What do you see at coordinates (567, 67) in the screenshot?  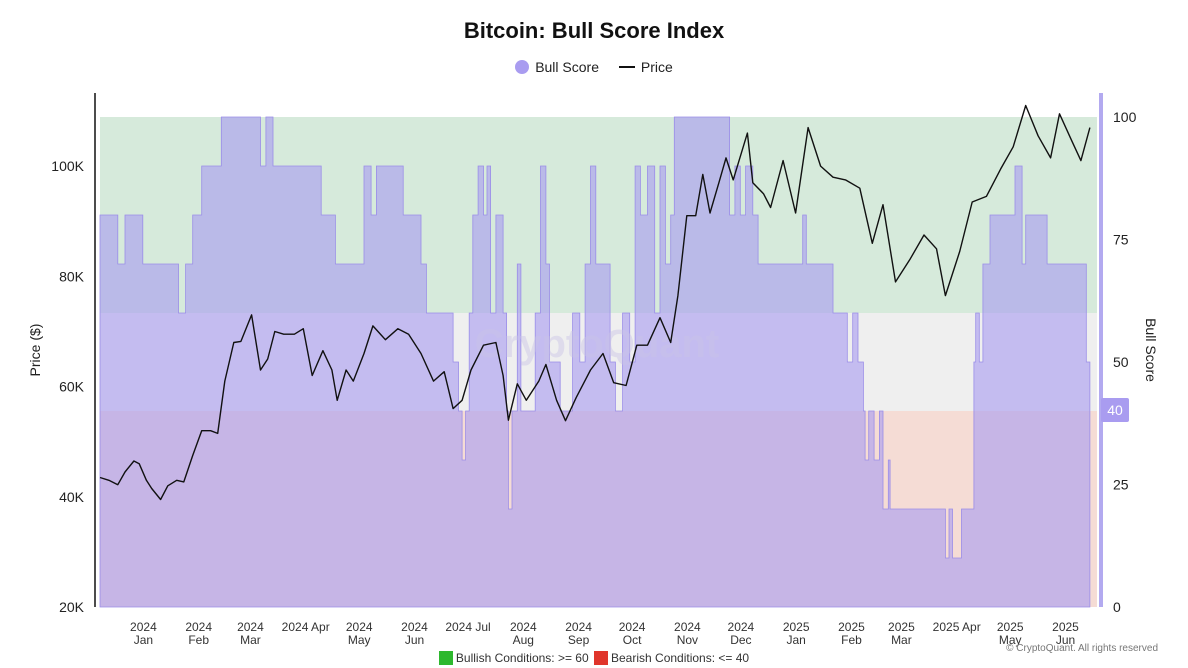 I see `legend-label-bull-score: Bull Score` at bounding box center [567, 67].